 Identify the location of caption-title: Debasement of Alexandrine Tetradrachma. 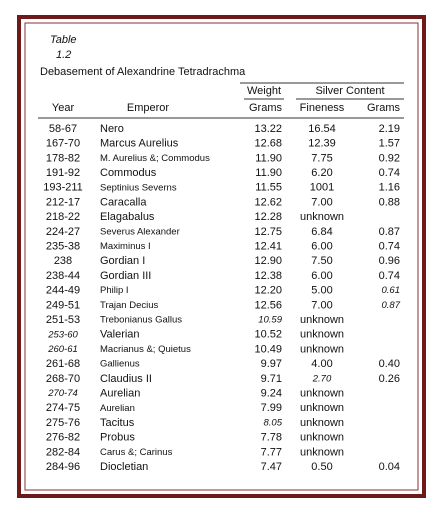
(143, 72).